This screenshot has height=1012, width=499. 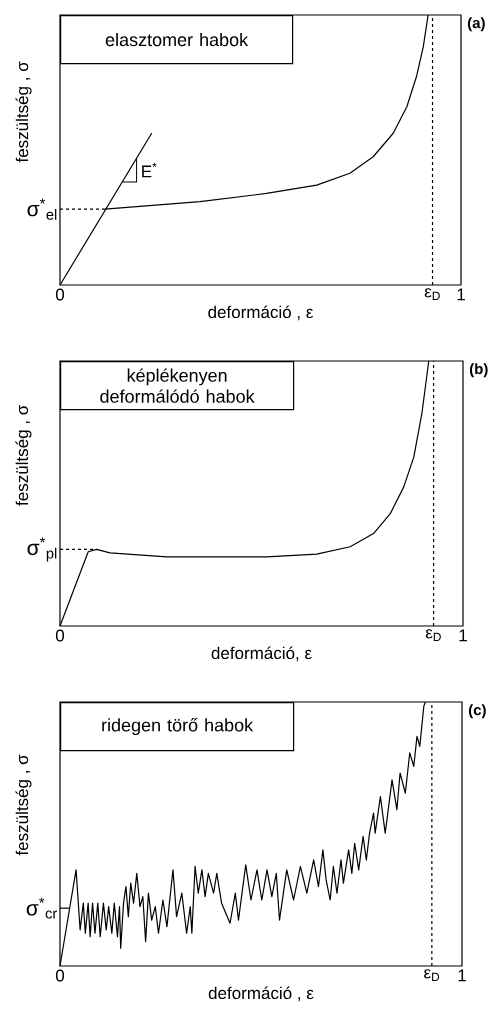 What do you see at coordinates (478, 370) in the screenshot?
I see `text: (b)` at bounding box center [478, 370].